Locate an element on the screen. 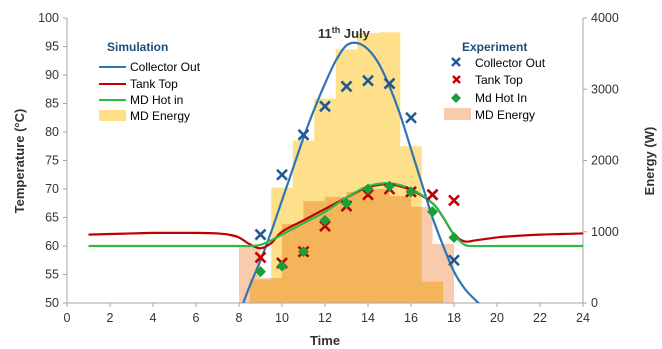  y-left-tick-label-85: 85 is located at coordinates (52, 104).